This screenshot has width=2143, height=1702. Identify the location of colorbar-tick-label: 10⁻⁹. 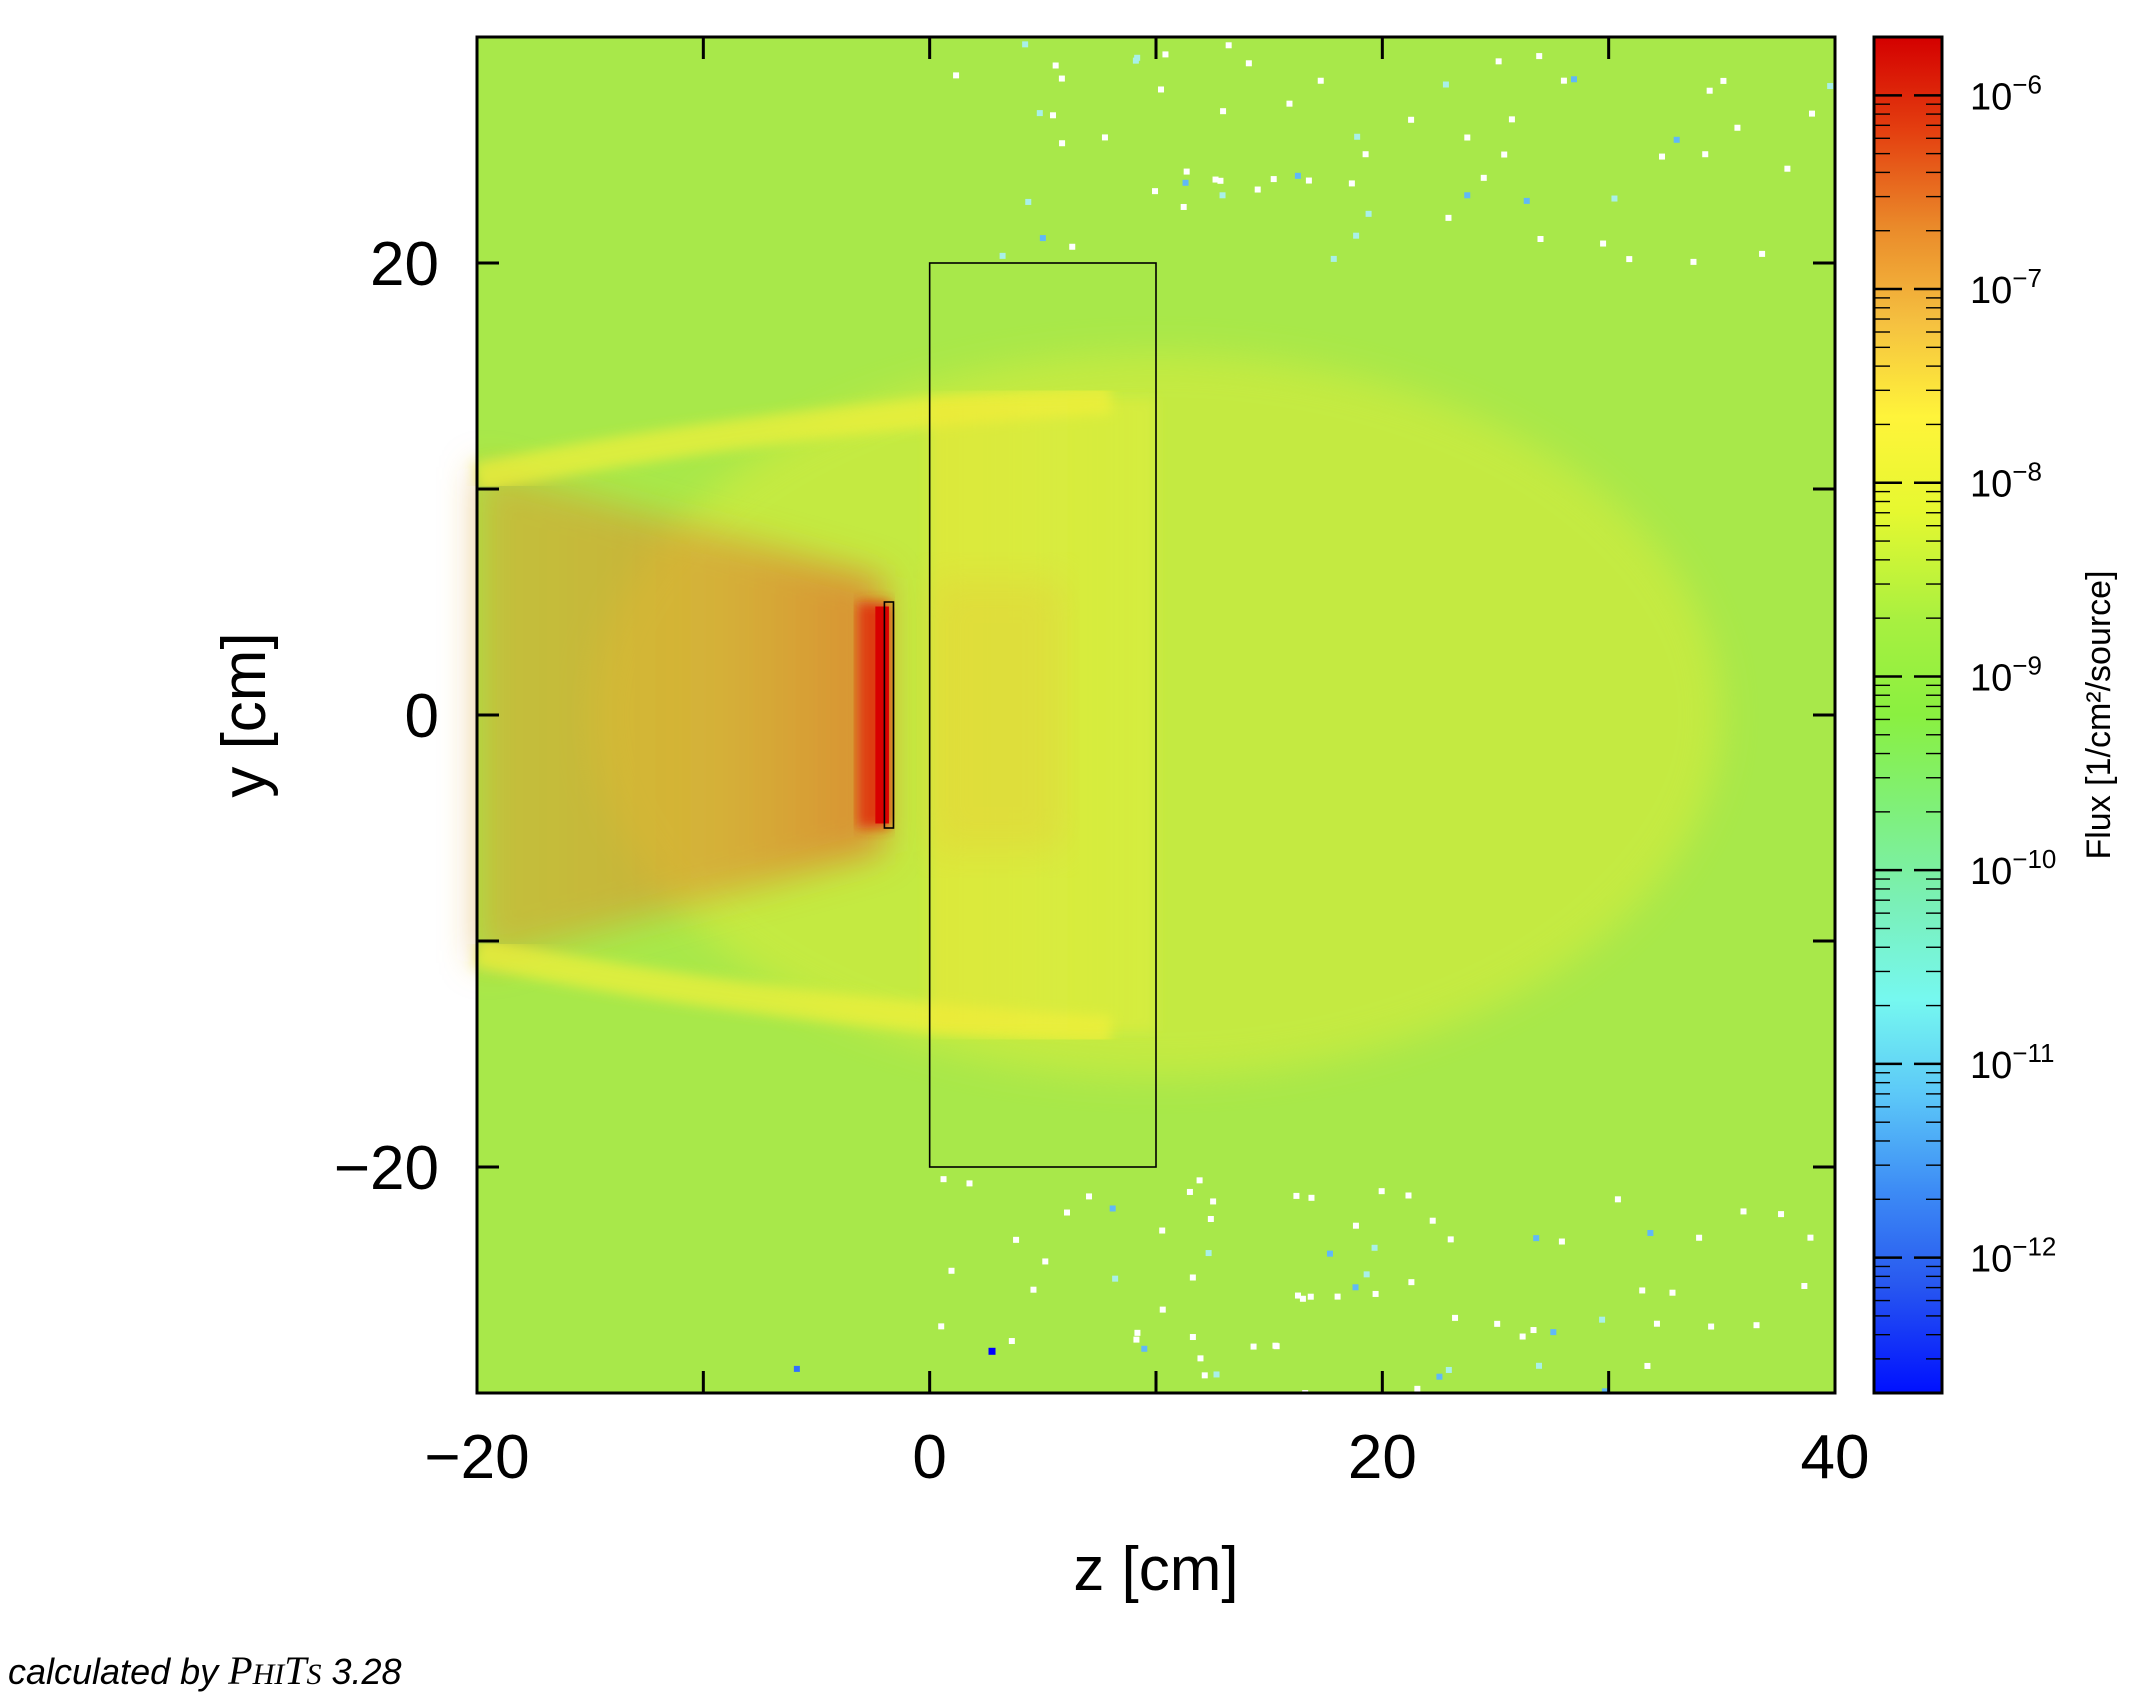
(2006, 674).